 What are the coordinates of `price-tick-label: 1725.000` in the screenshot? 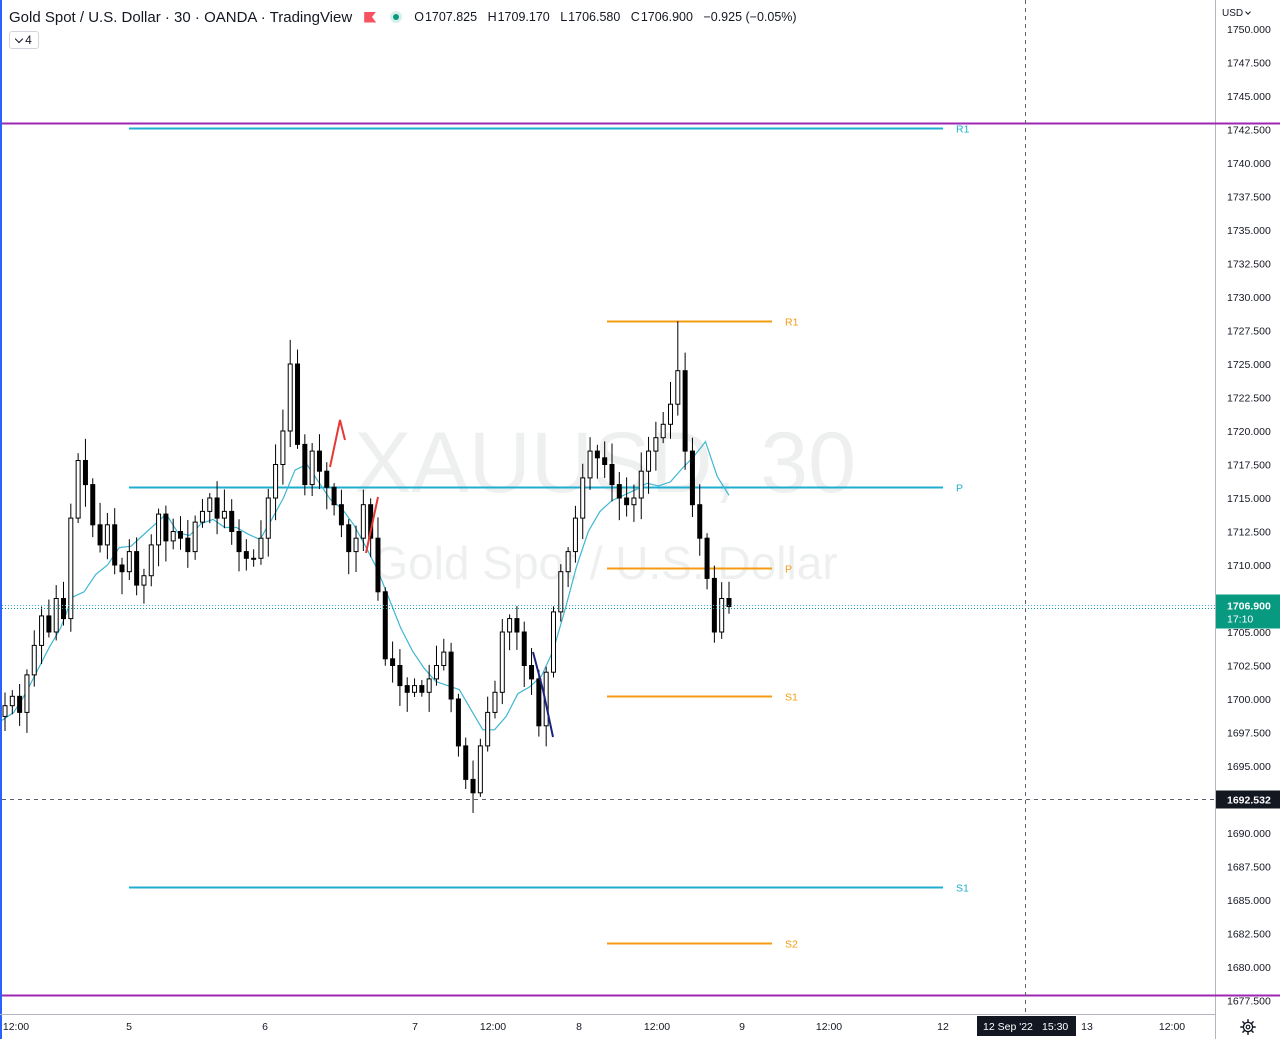 It's located at (1249, 365).